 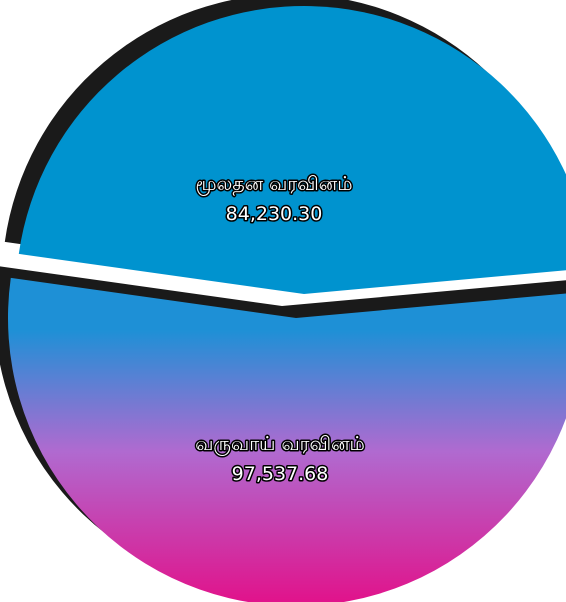 I want to click on pie-slice-value-2: 97,537.68, so click(x=280, y=474).